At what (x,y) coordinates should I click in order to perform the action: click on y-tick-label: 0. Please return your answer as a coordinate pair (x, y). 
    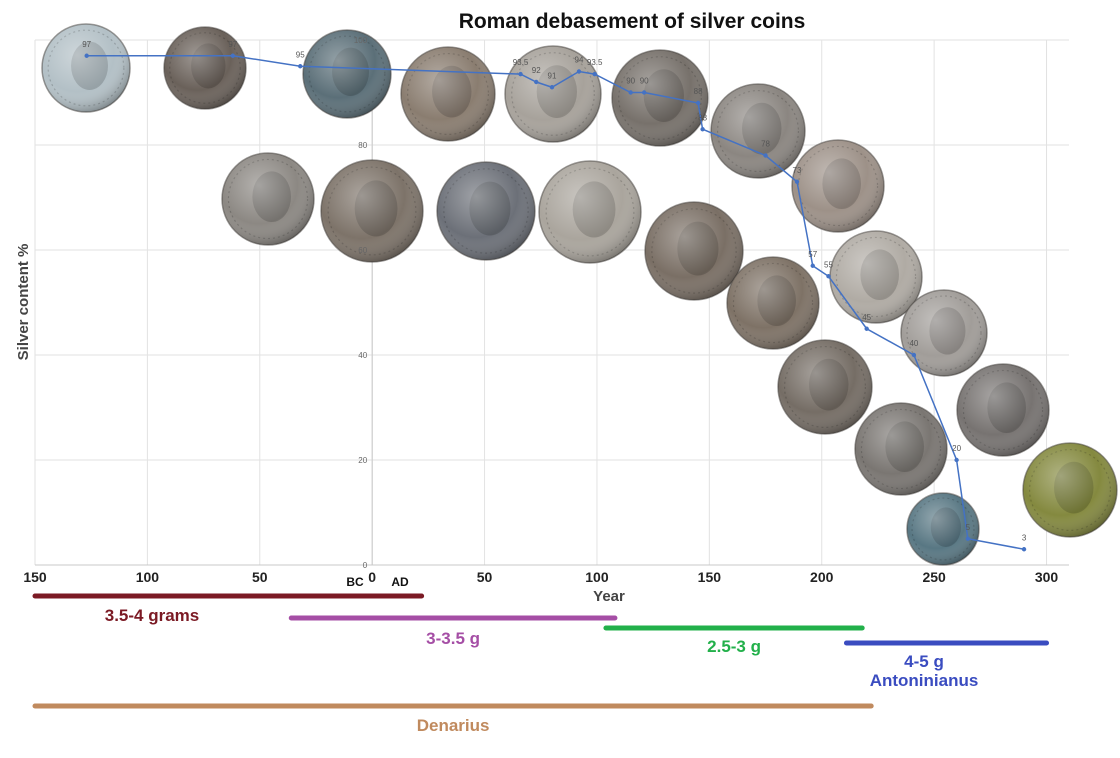
    Looking at the image, I should click on (365, 565).